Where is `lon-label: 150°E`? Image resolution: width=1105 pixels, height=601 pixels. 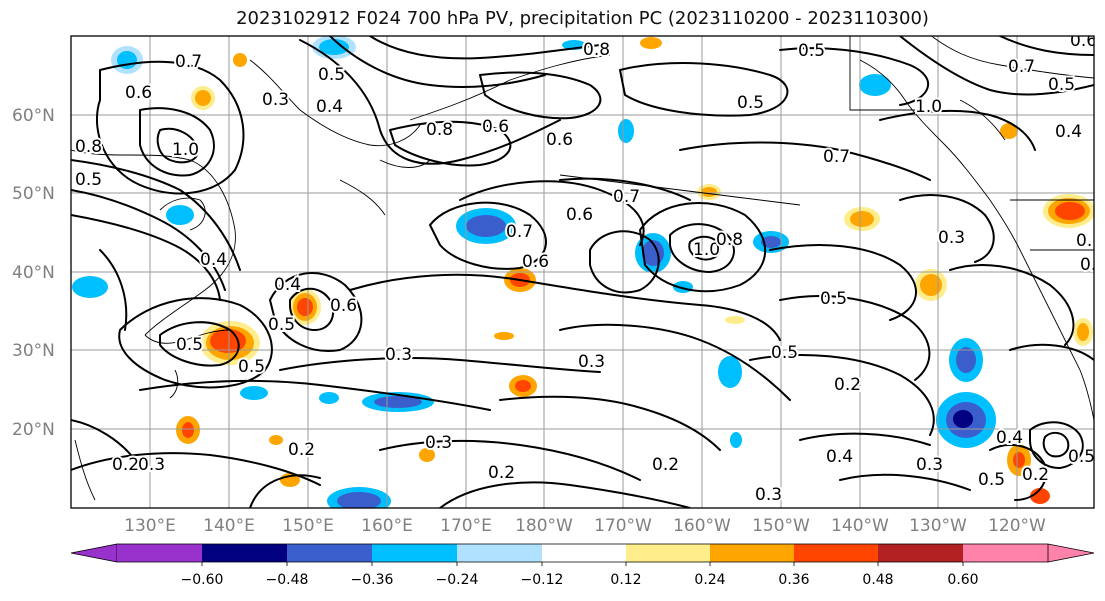 lon-label: 150°E is located at coordinates (308, 526).